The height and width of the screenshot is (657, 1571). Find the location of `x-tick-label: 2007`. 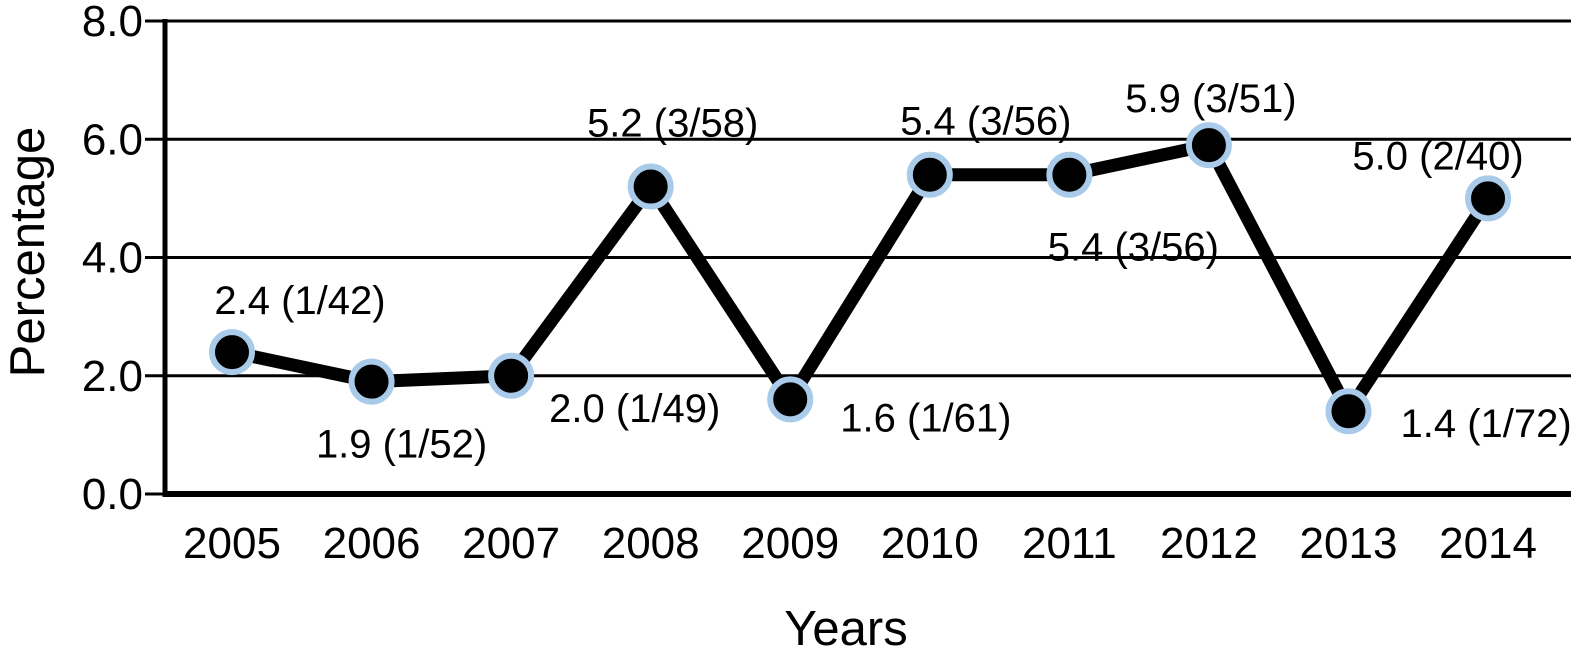

x-tick-label: 2007 is located at coordinates (511, 543).